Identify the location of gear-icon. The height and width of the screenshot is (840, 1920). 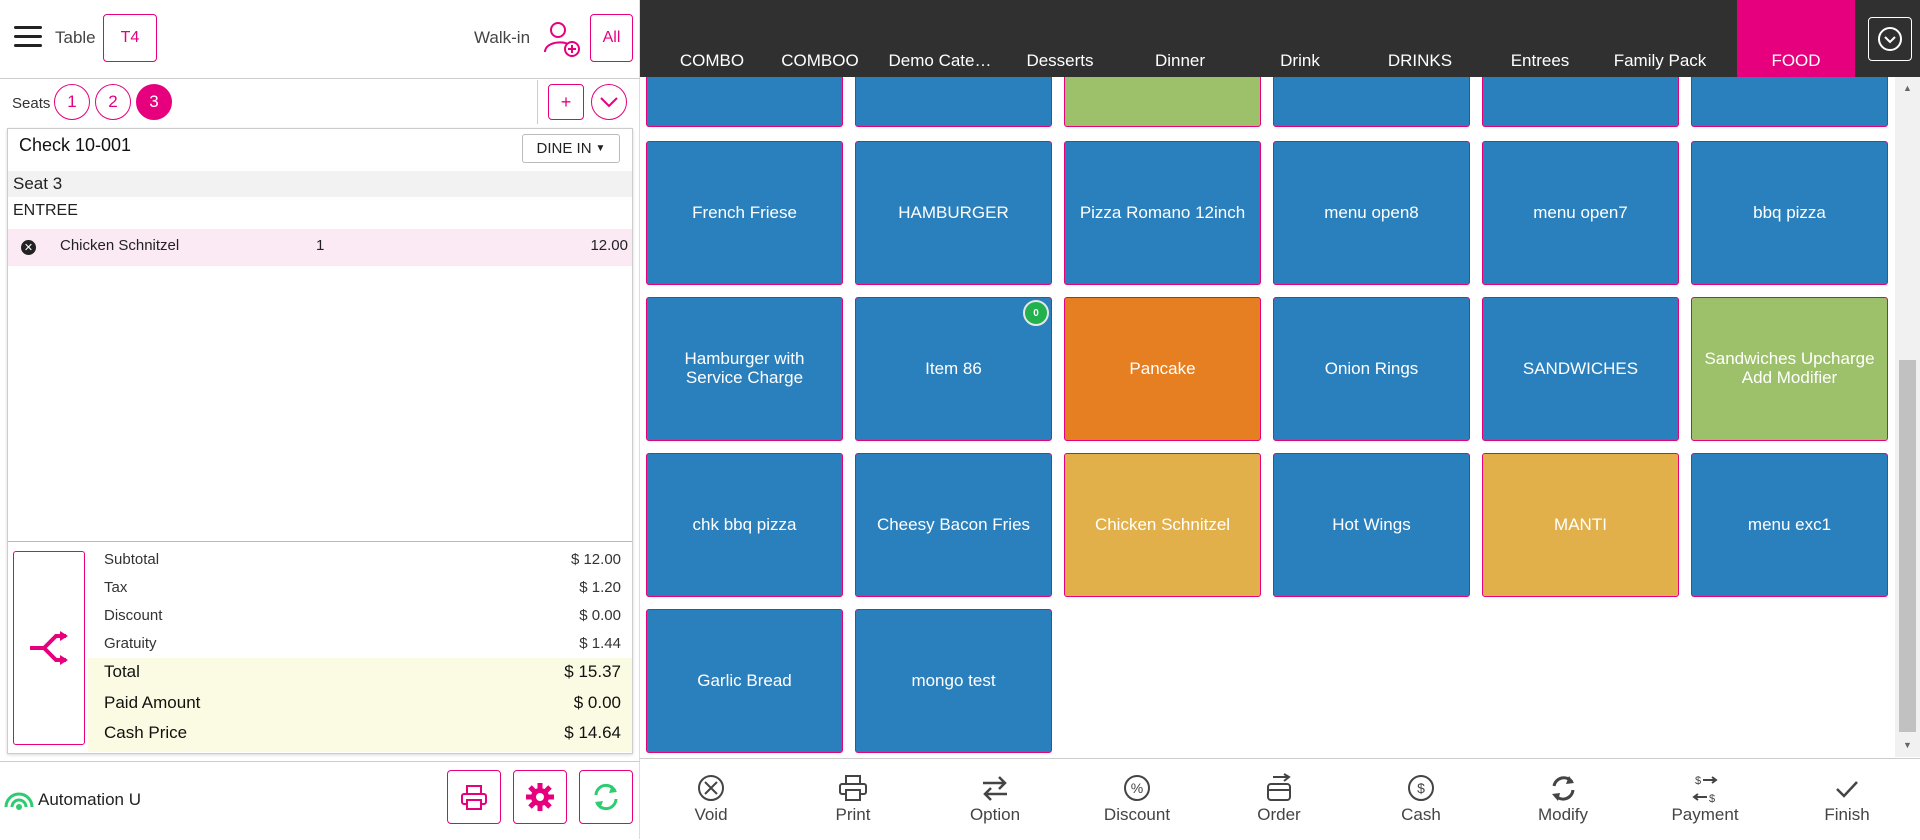
(540, 797).